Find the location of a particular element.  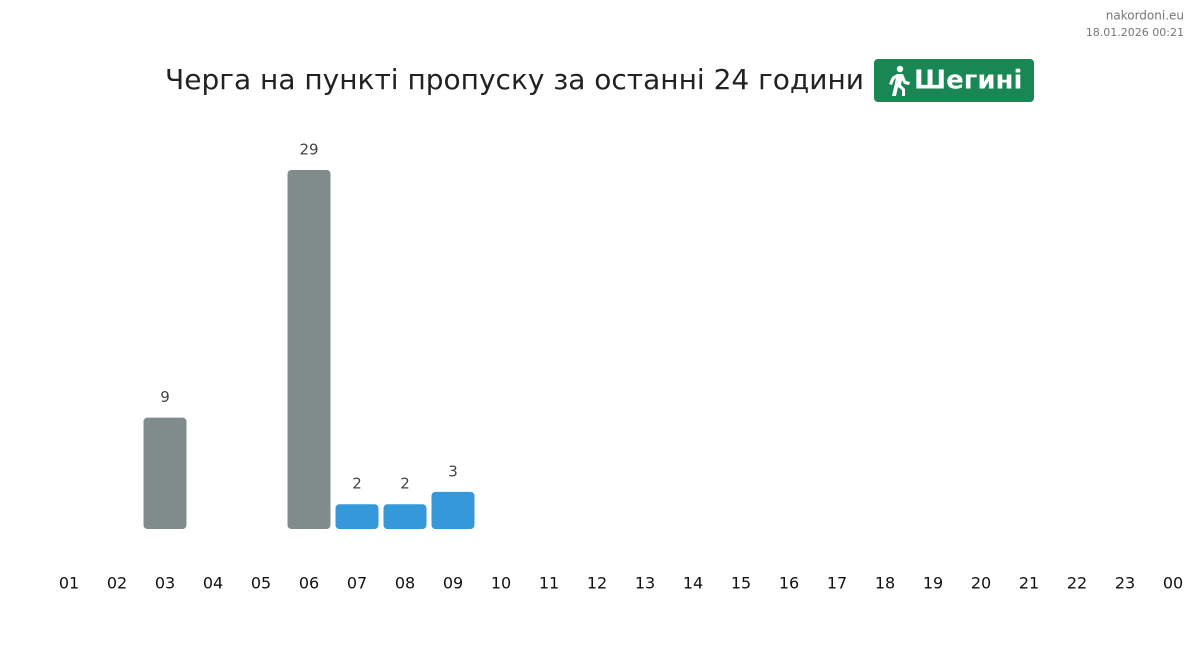

value-label: 9 is located at coordinates (165, 397).